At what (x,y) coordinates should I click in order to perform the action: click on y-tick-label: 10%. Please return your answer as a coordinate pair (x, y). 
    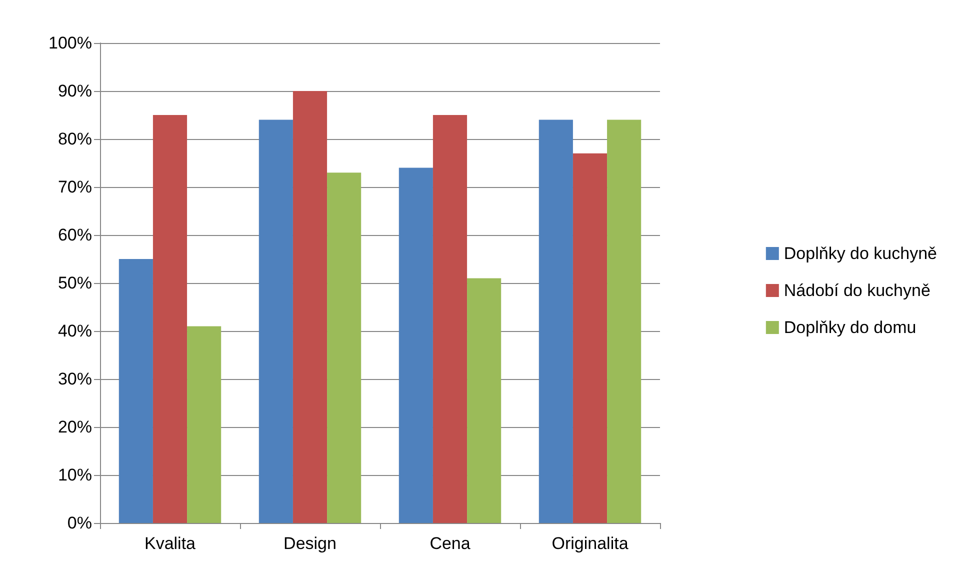
    Looking at the image, I should click on (75, 475).